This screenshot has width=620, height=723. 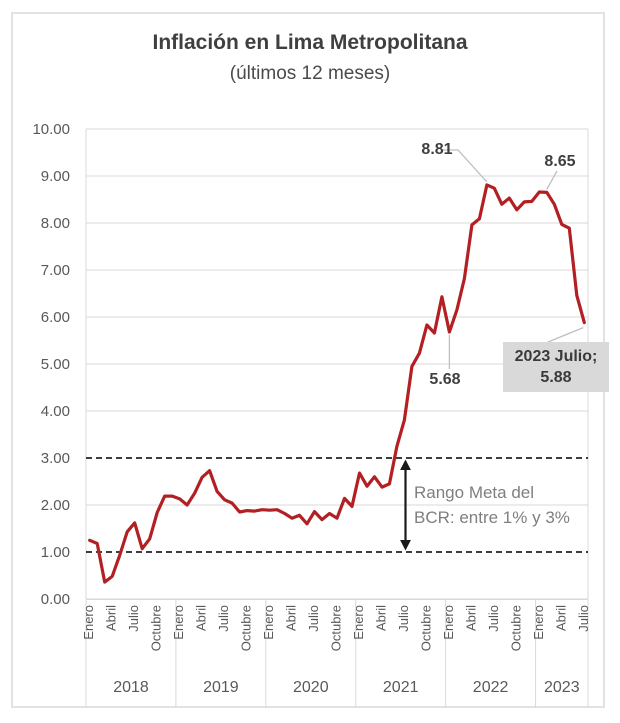 I want to click on y-tick-label: 9.00, so click(x=55, y=176).